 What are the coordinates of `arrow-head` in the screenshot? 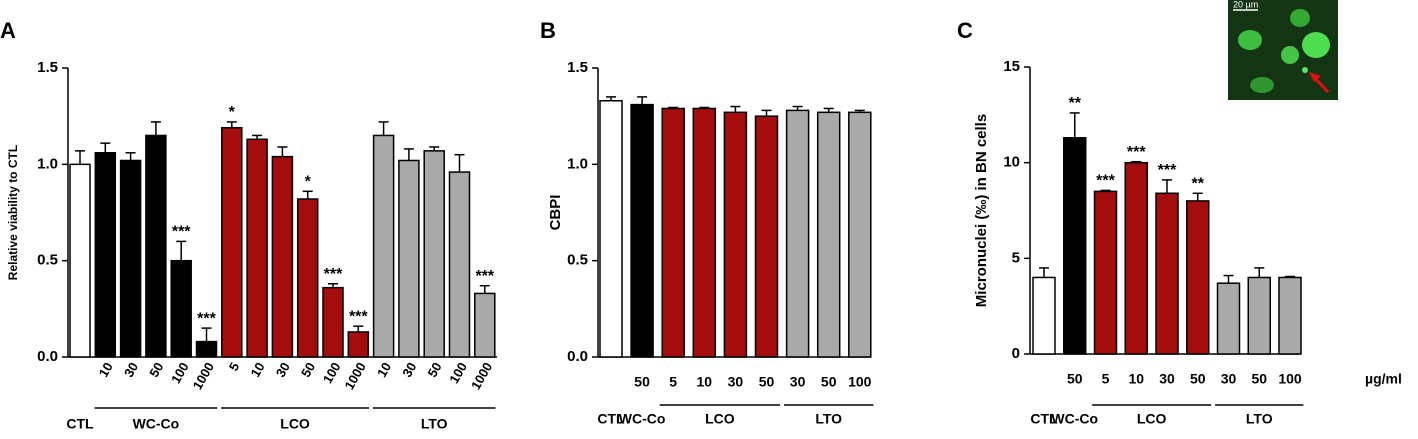 It's located at (1315, 77).